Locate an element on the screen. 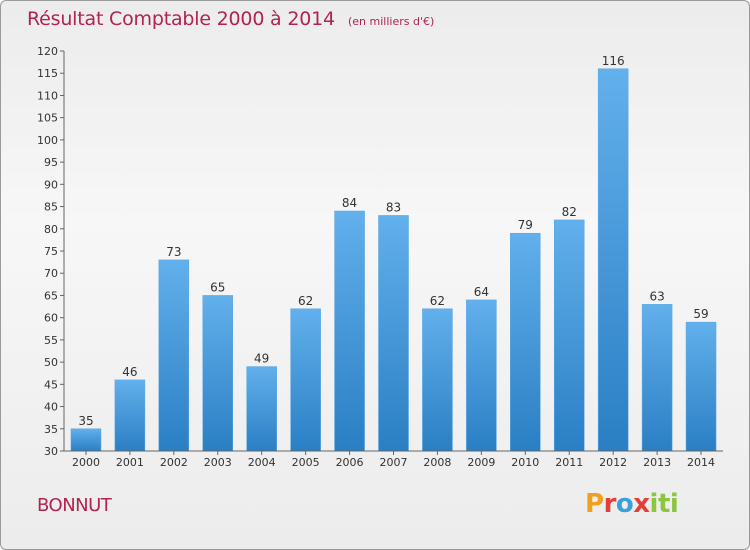 This screenshot has width=750, height=550. logo-letter: P is located at coordinates (594, 504).